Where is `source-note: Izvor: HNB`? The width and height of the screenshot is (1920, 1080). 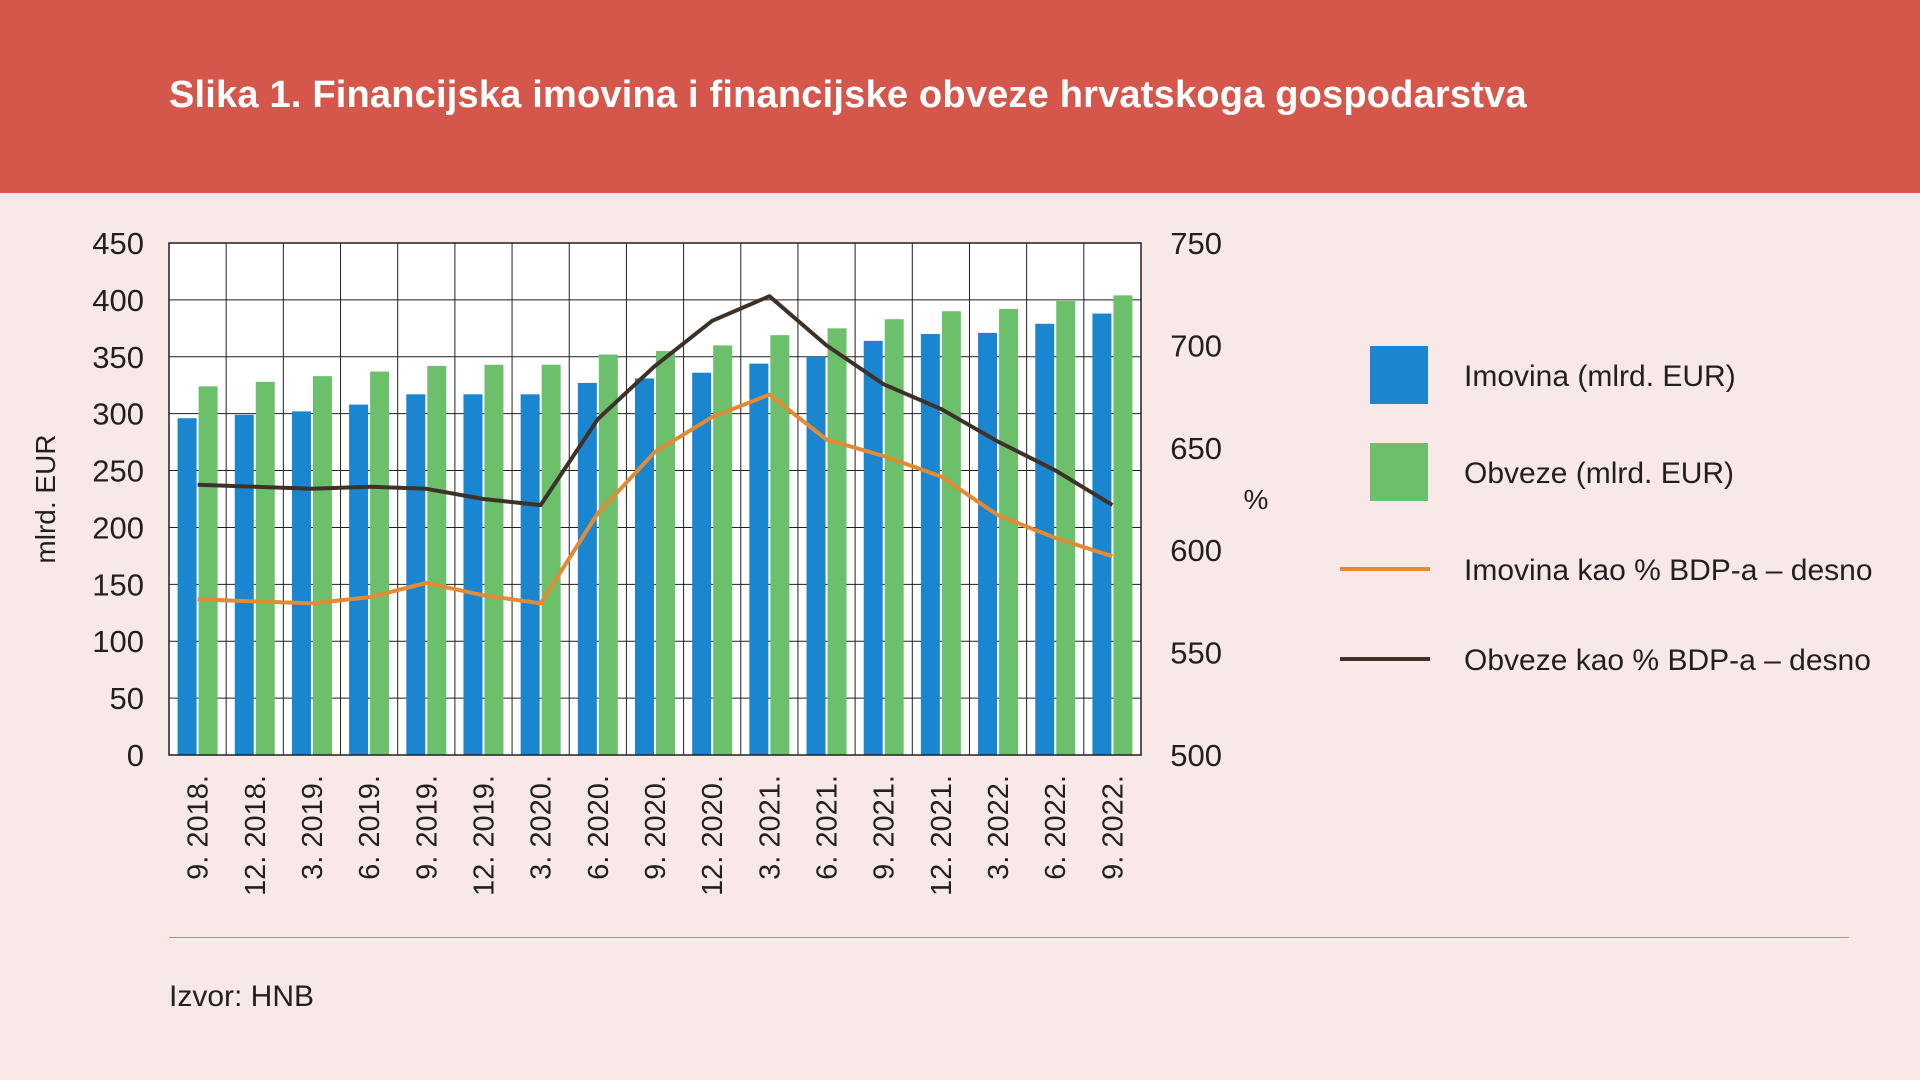 source-note: Izvor: HNB is located at coordinates (242, 996).